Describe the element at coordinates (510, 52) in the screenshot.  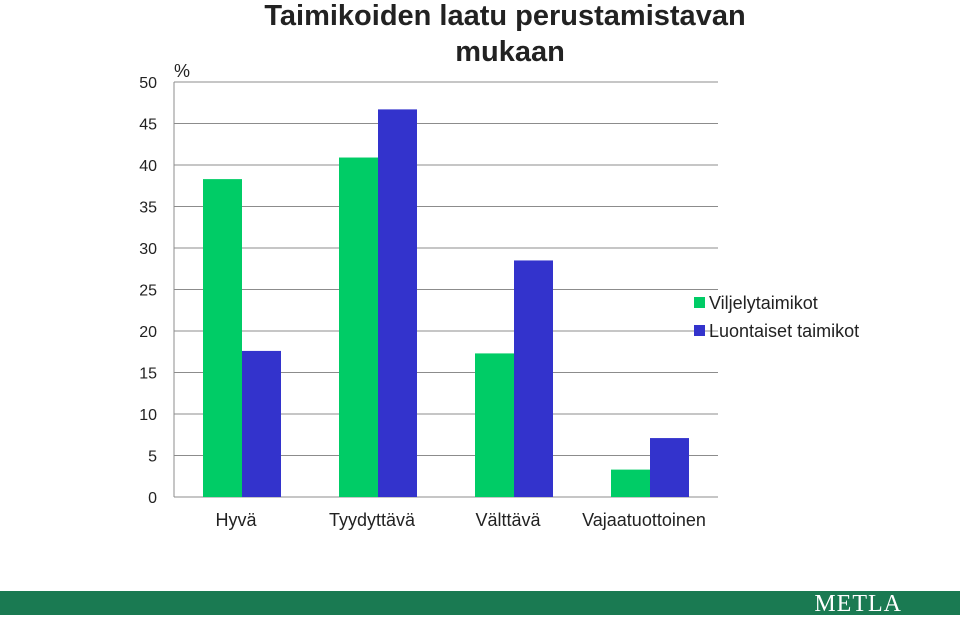
I see `chart-title-line-2: mukaan` at that location.